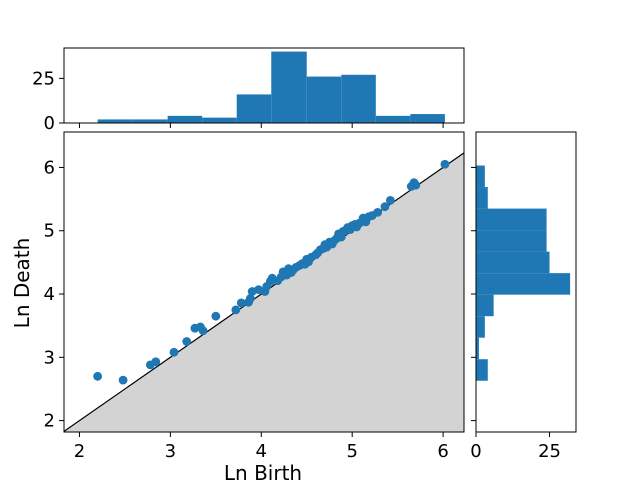  I want to click on right-x-tick-label: 25, so click(549, 451).